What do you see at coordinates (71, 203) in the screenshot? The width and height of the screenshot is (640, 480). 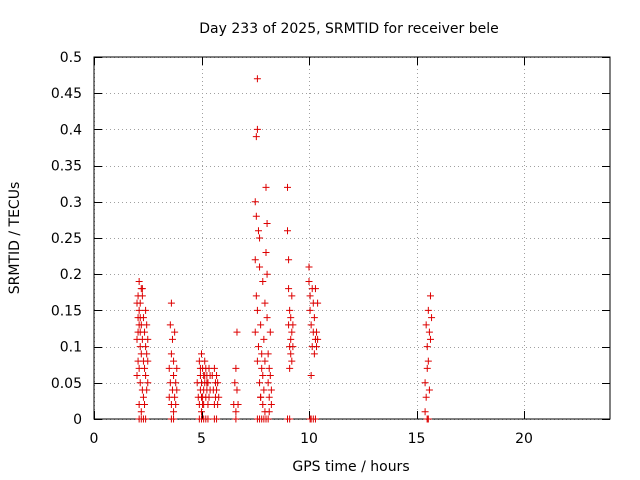 I see `y-tick-label: 0.3` at bounding box center [71, 203].